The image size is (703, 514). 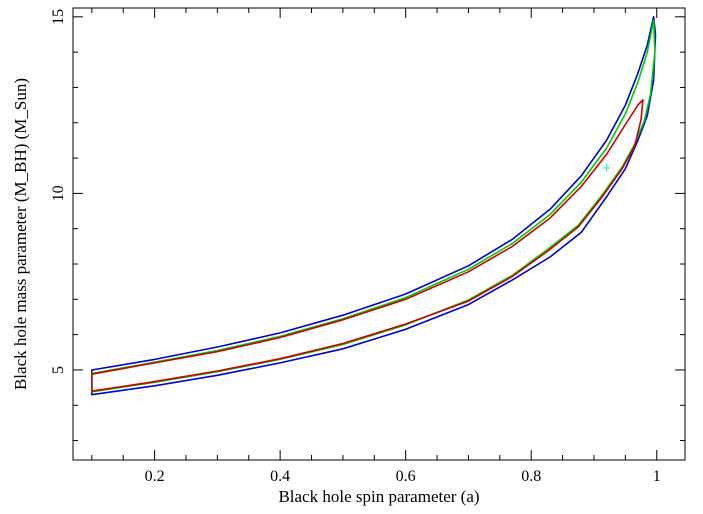 What do you see at coordinates (58, 370) in the screenshot?
I see `y-tick-label: 5` at bounding box center [58, 370].